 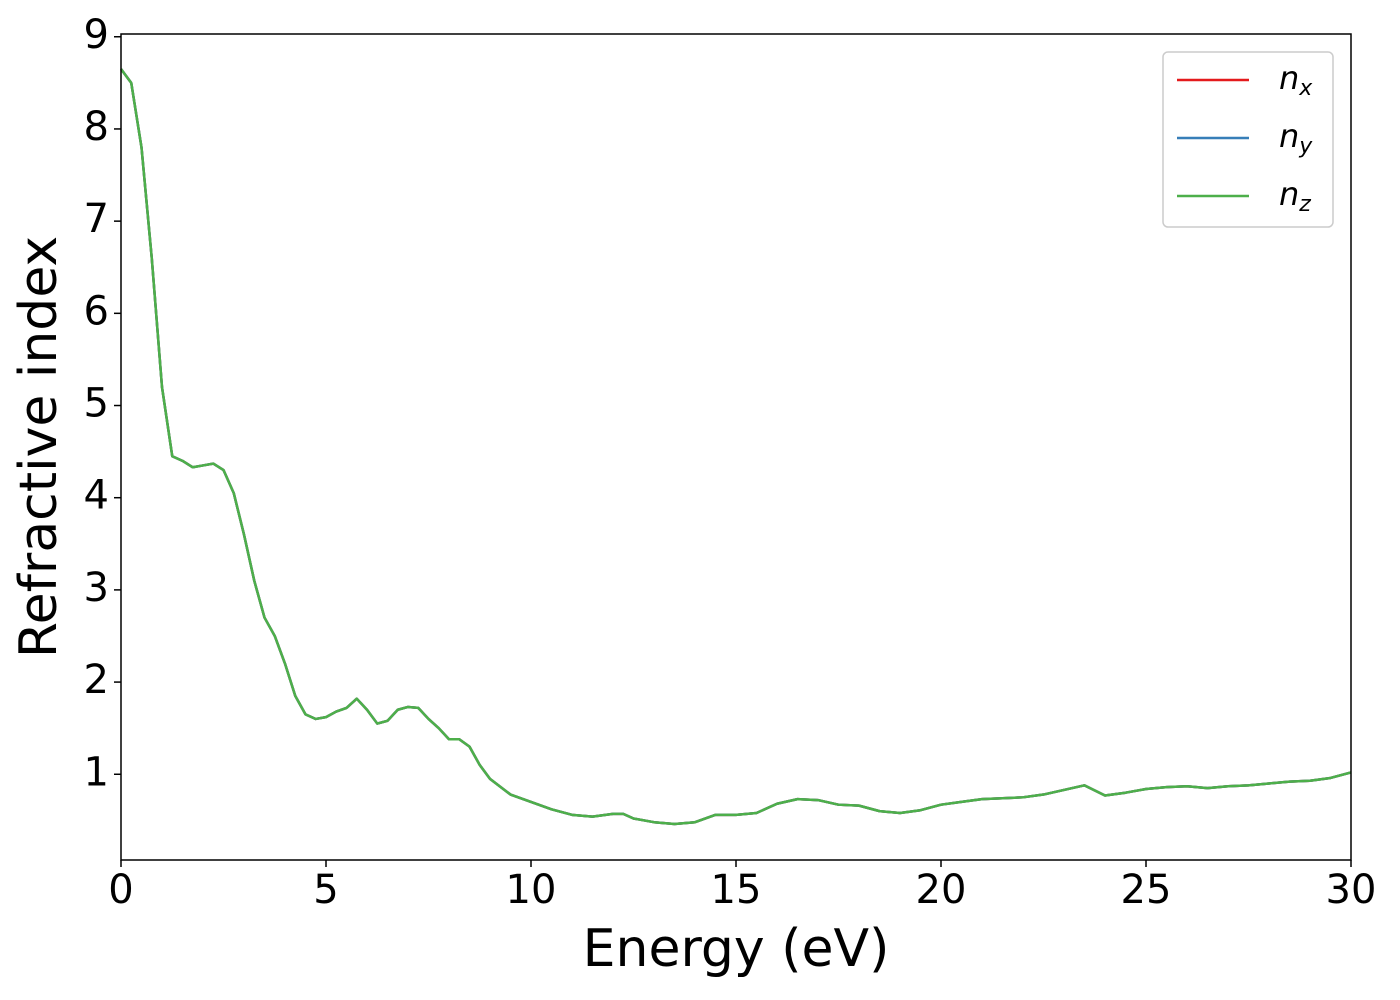 What do you see at coordinates (1296, 138) in the screenshot?
I see `legend-label: ny` at bounding box center [1296, 138].